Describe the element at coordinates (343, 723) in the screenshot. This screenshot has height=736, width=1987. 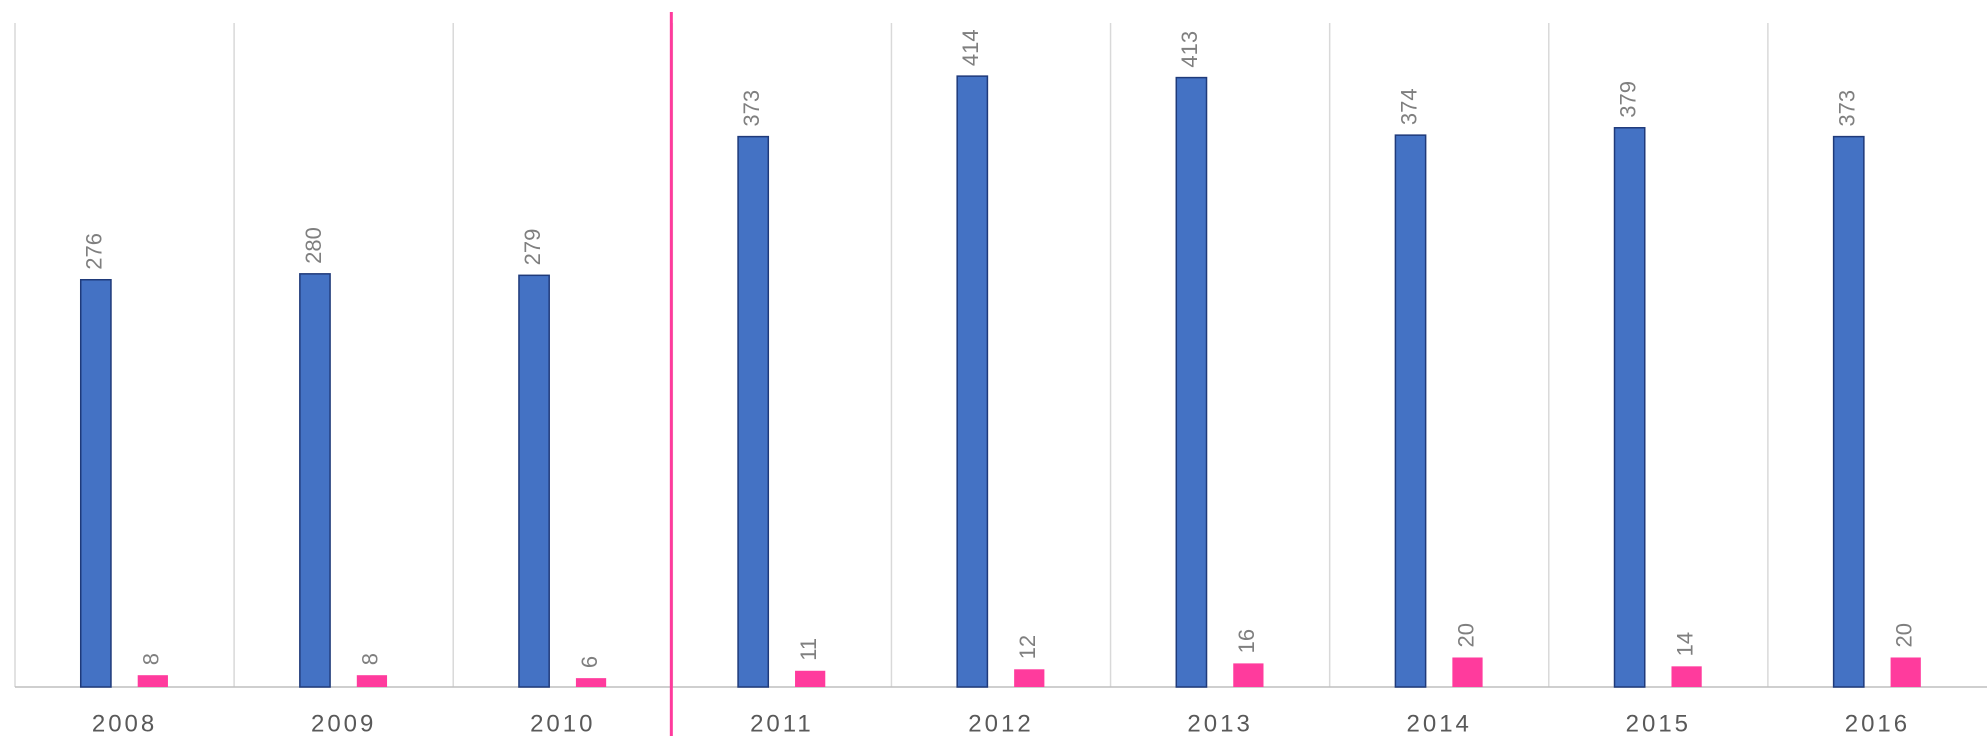
I see `x-tick-label: 2009` at that location.